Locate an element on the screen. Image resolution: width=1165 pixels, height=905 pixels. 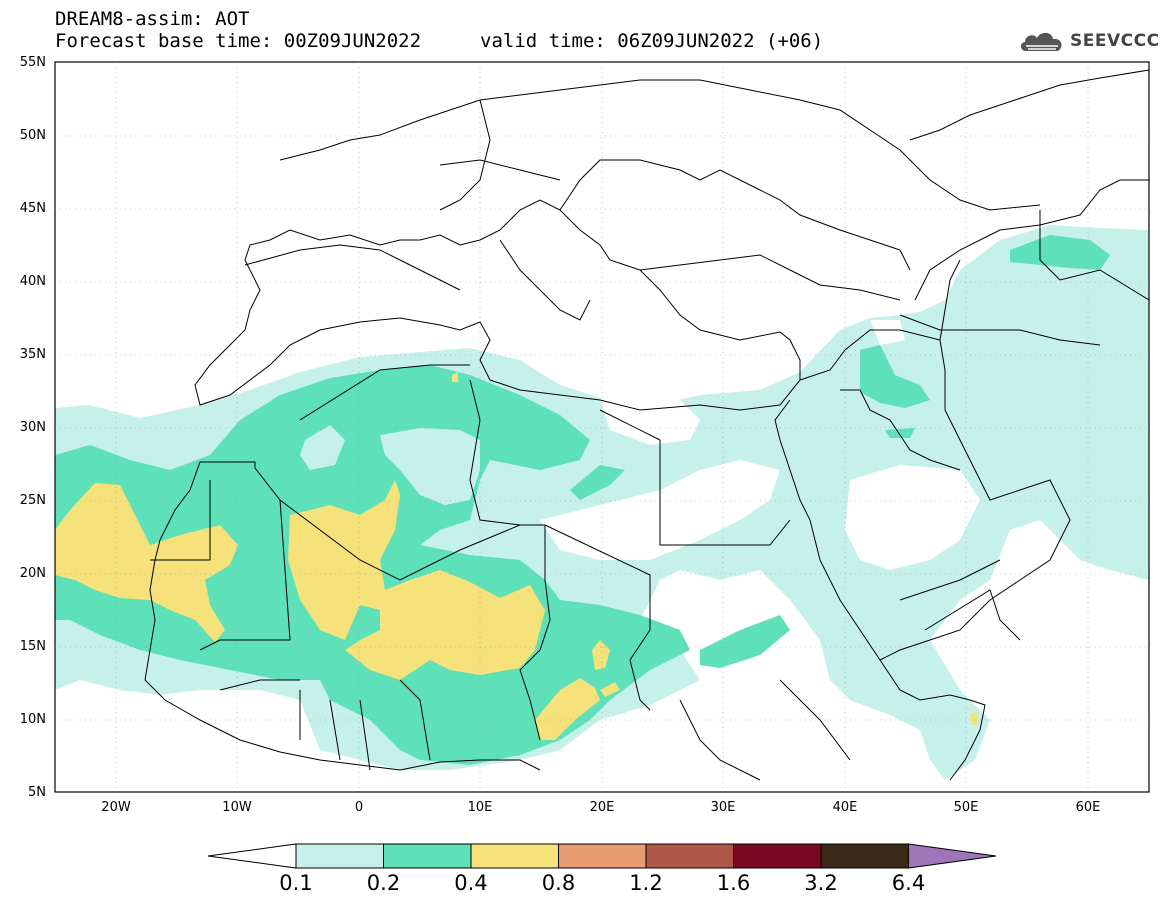
colorbar-label-6.4: 6.4 is located at coordinates (908, 883).